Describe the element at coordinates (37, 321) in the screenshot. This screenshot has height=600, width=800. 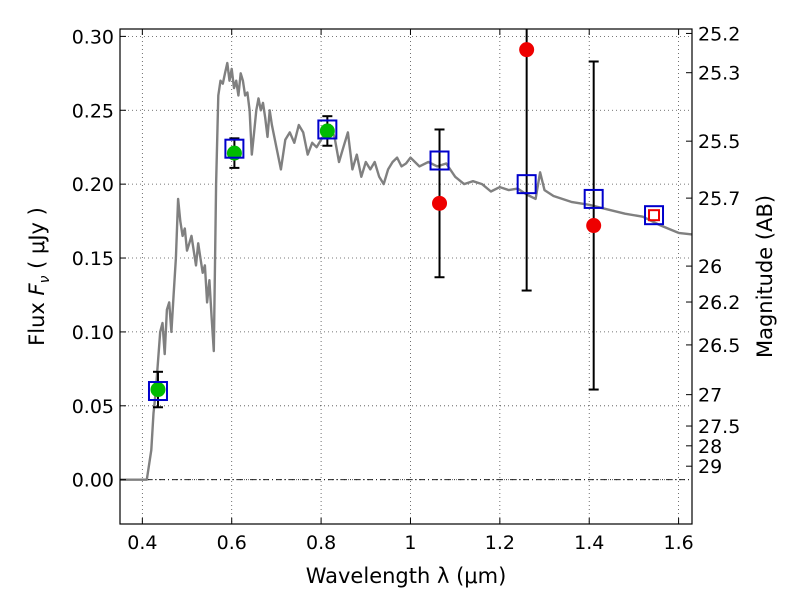
I see `y-axis-title-prefix: Flux` at that location.